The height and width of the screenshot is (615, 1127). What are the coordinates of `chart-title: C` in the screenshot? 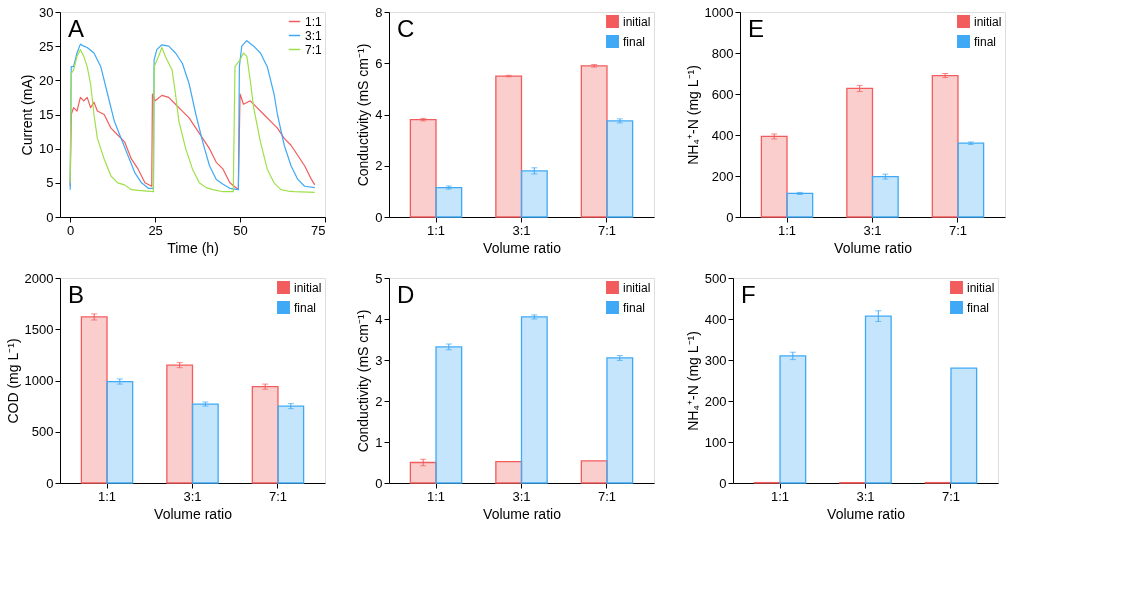 It's located at (406, 28).